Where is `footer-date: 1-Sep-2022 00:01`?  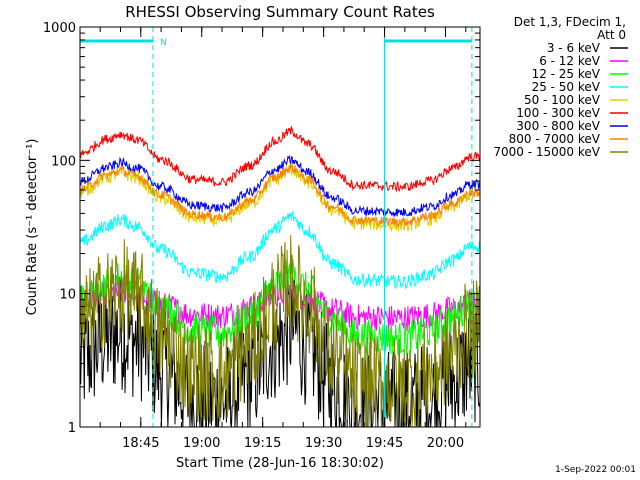
footer-date: 1-Sep-2022 00:01 is located at coordinates (595, 470).